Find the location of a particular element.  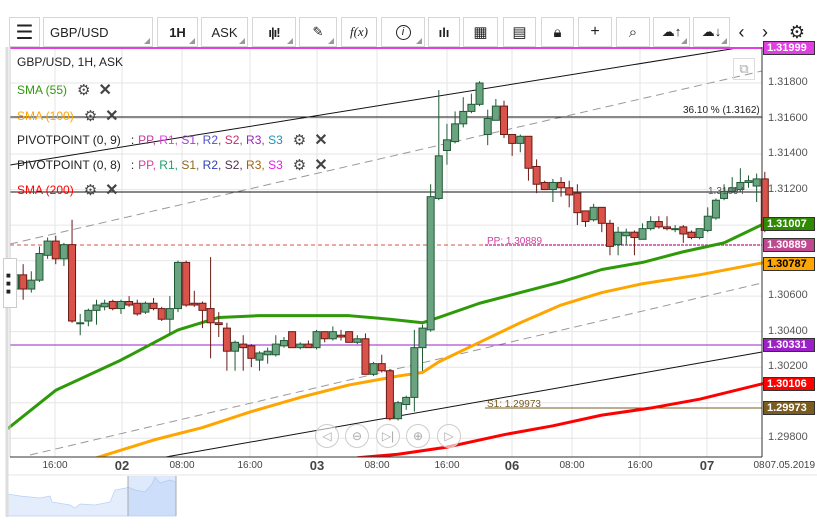

legend-sma55: SMA (55) ⚙ ✕ is located at coordinates (64, 90).